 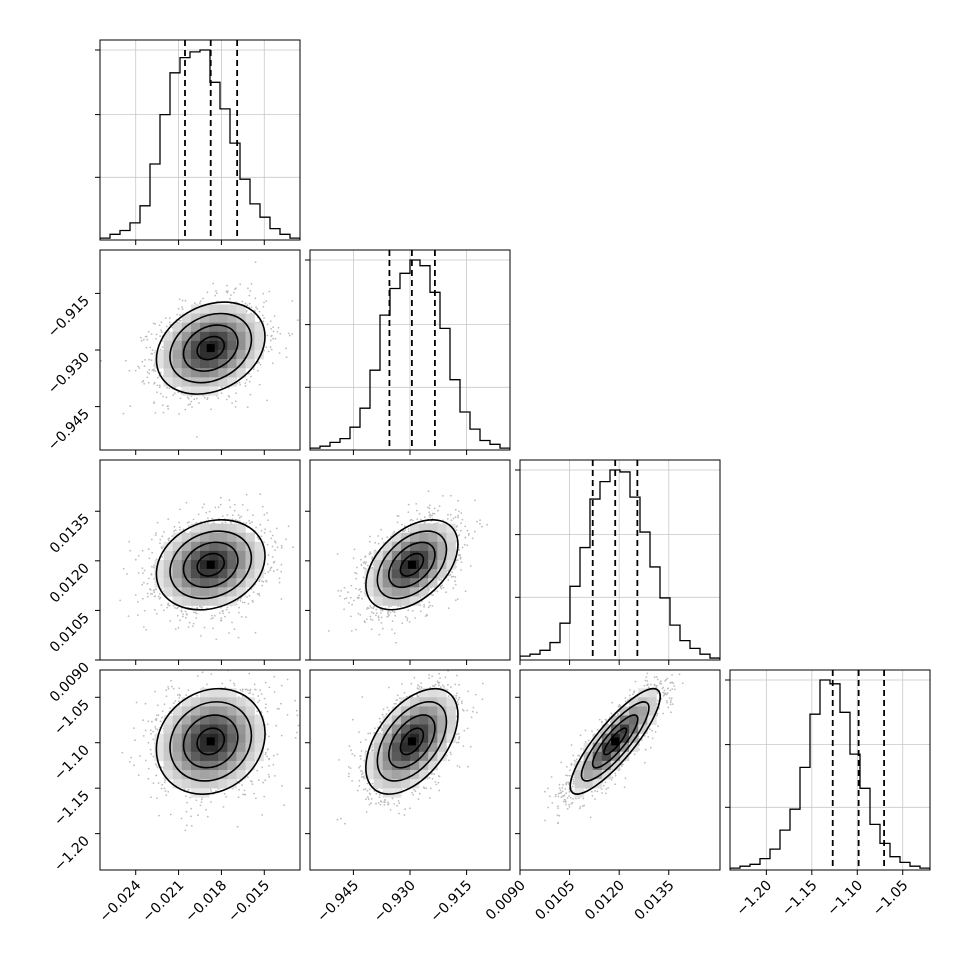 I want to click on histogram-steps, so click(x=410, y=354).